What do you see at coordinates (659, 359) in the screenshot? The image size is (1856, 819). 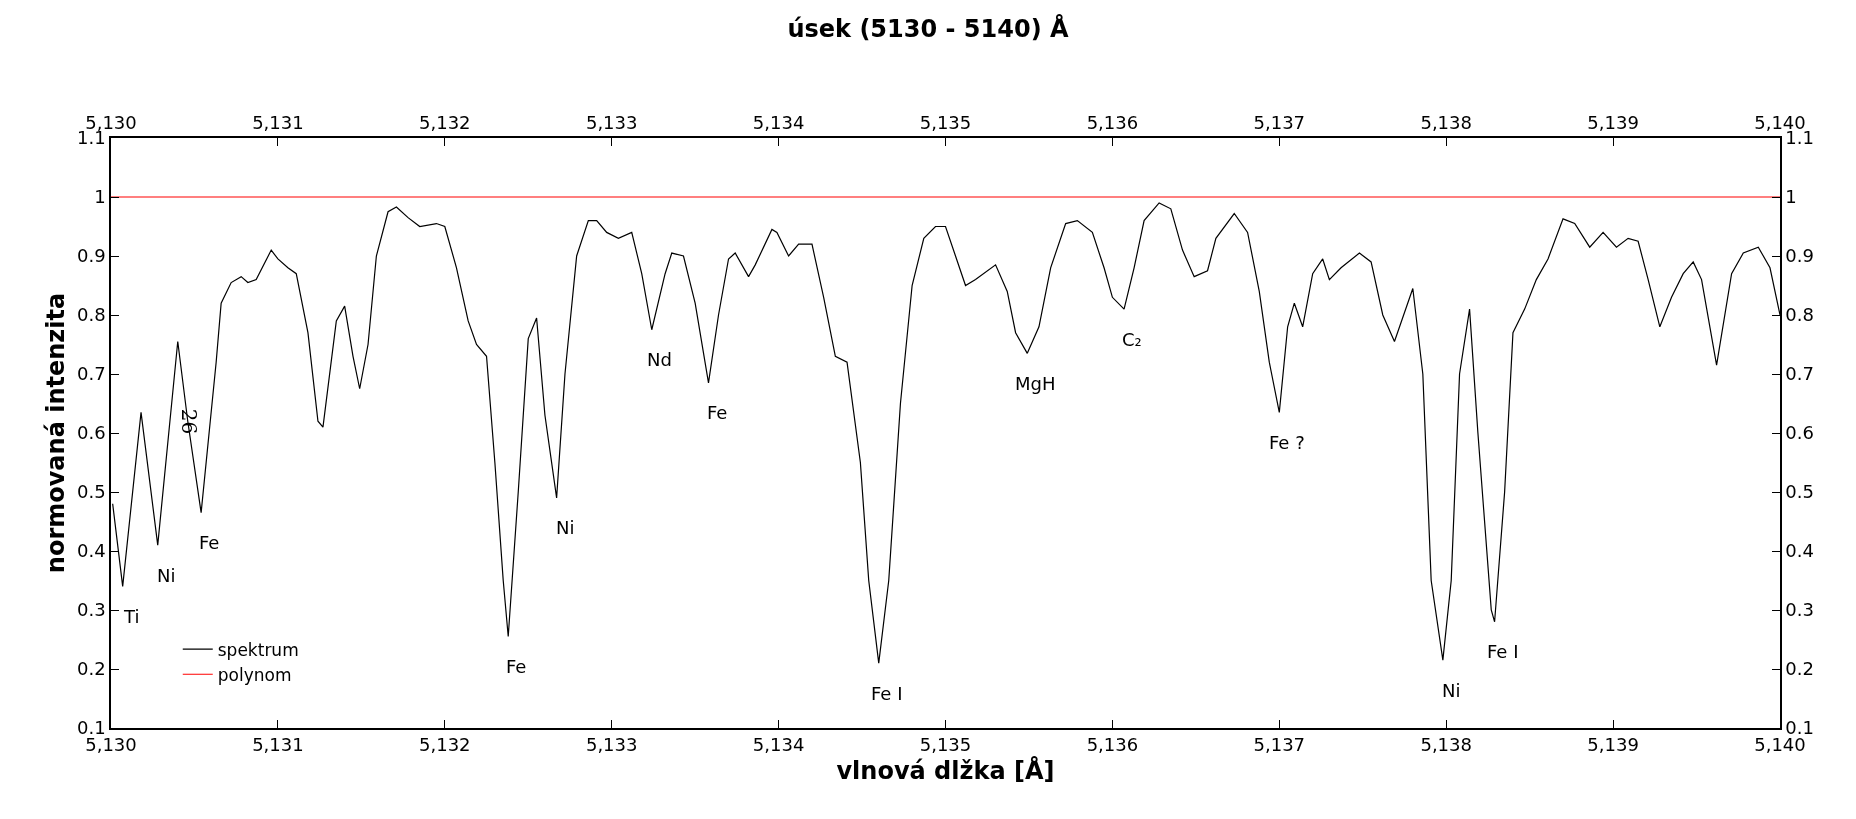 I see `annotation: Nd` at bounding box center [659, 359].